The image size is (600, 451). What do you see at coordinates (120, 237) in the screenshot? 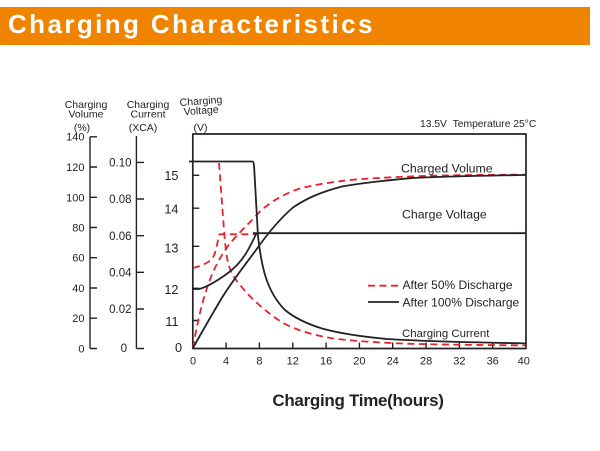
I see `svg-text: 0.06` at bounding box center [120, 237].